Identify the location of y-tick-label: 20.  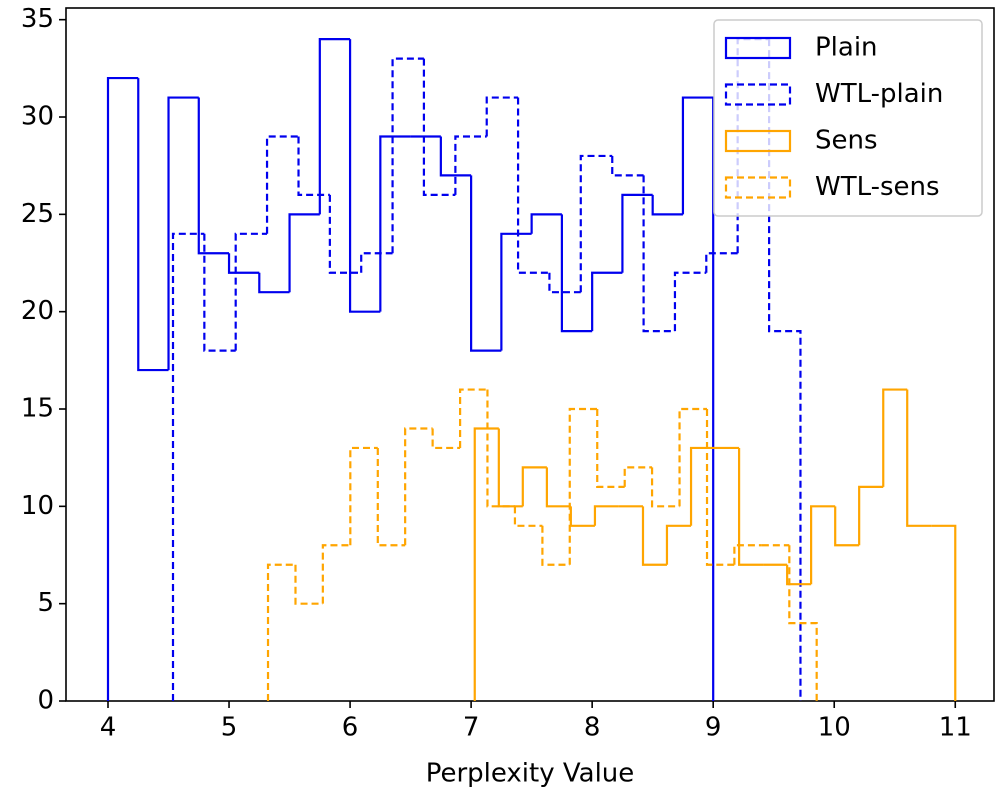
(37, 311).